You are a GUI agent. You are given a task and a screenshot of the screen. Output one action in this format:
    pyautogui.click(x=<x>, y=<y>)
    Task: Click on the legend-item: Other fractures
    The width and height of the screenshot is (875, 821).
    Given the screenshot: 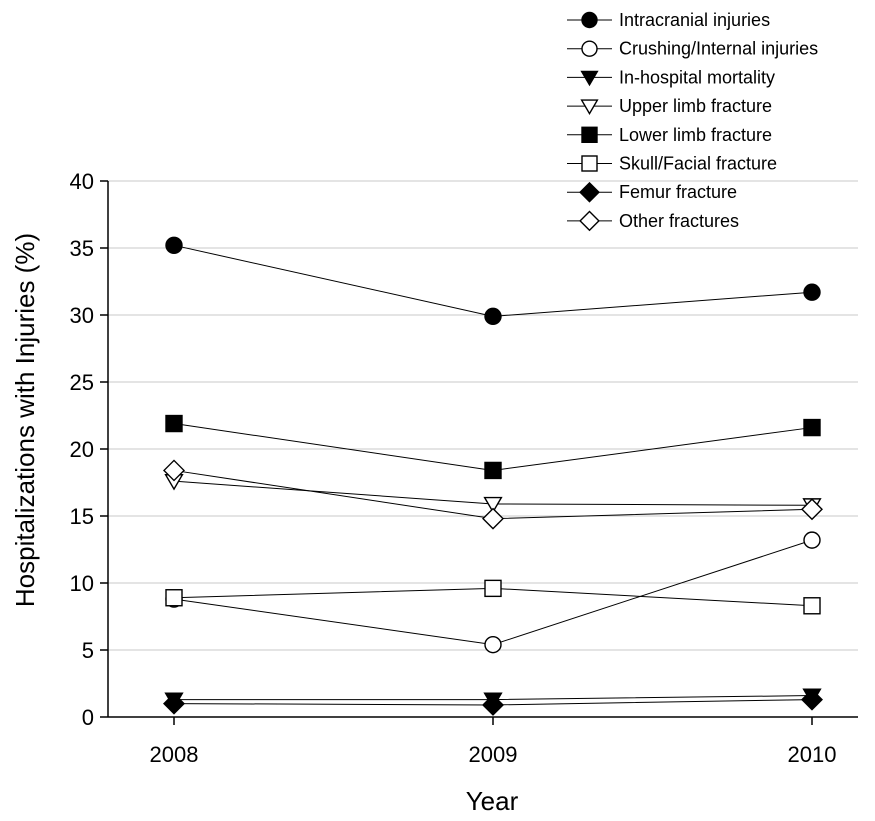 What is the action you would take?
    pyautogui.click(x=653, y=221)
    